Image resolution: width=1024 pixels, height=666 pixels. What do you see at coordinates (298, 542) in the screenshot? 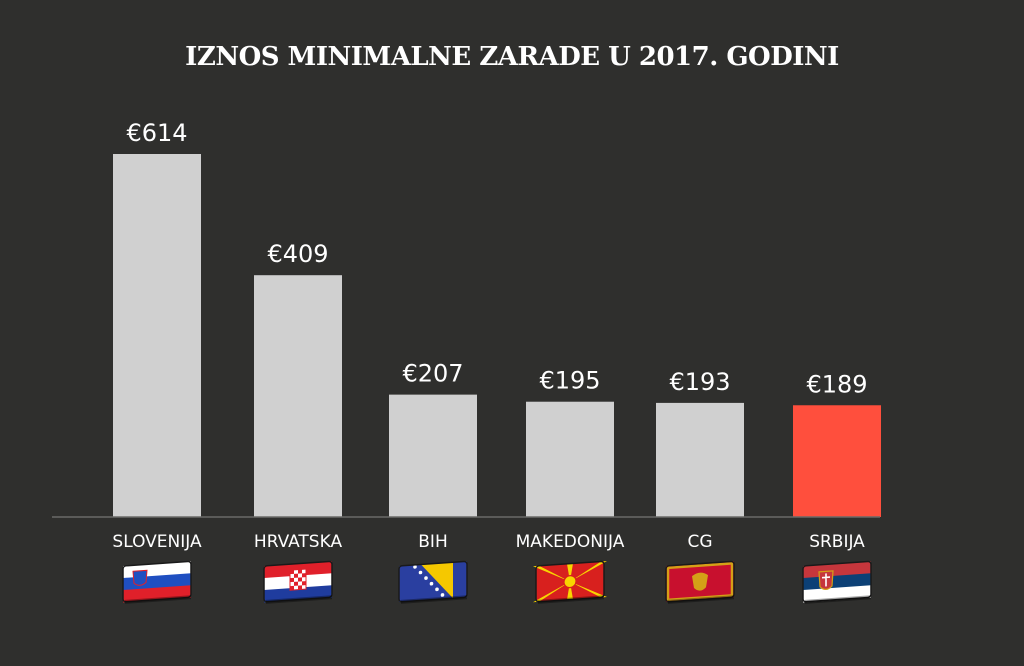
I see `category-label-hrvatska: HRVATSKA` at bounding box center [298, 542].